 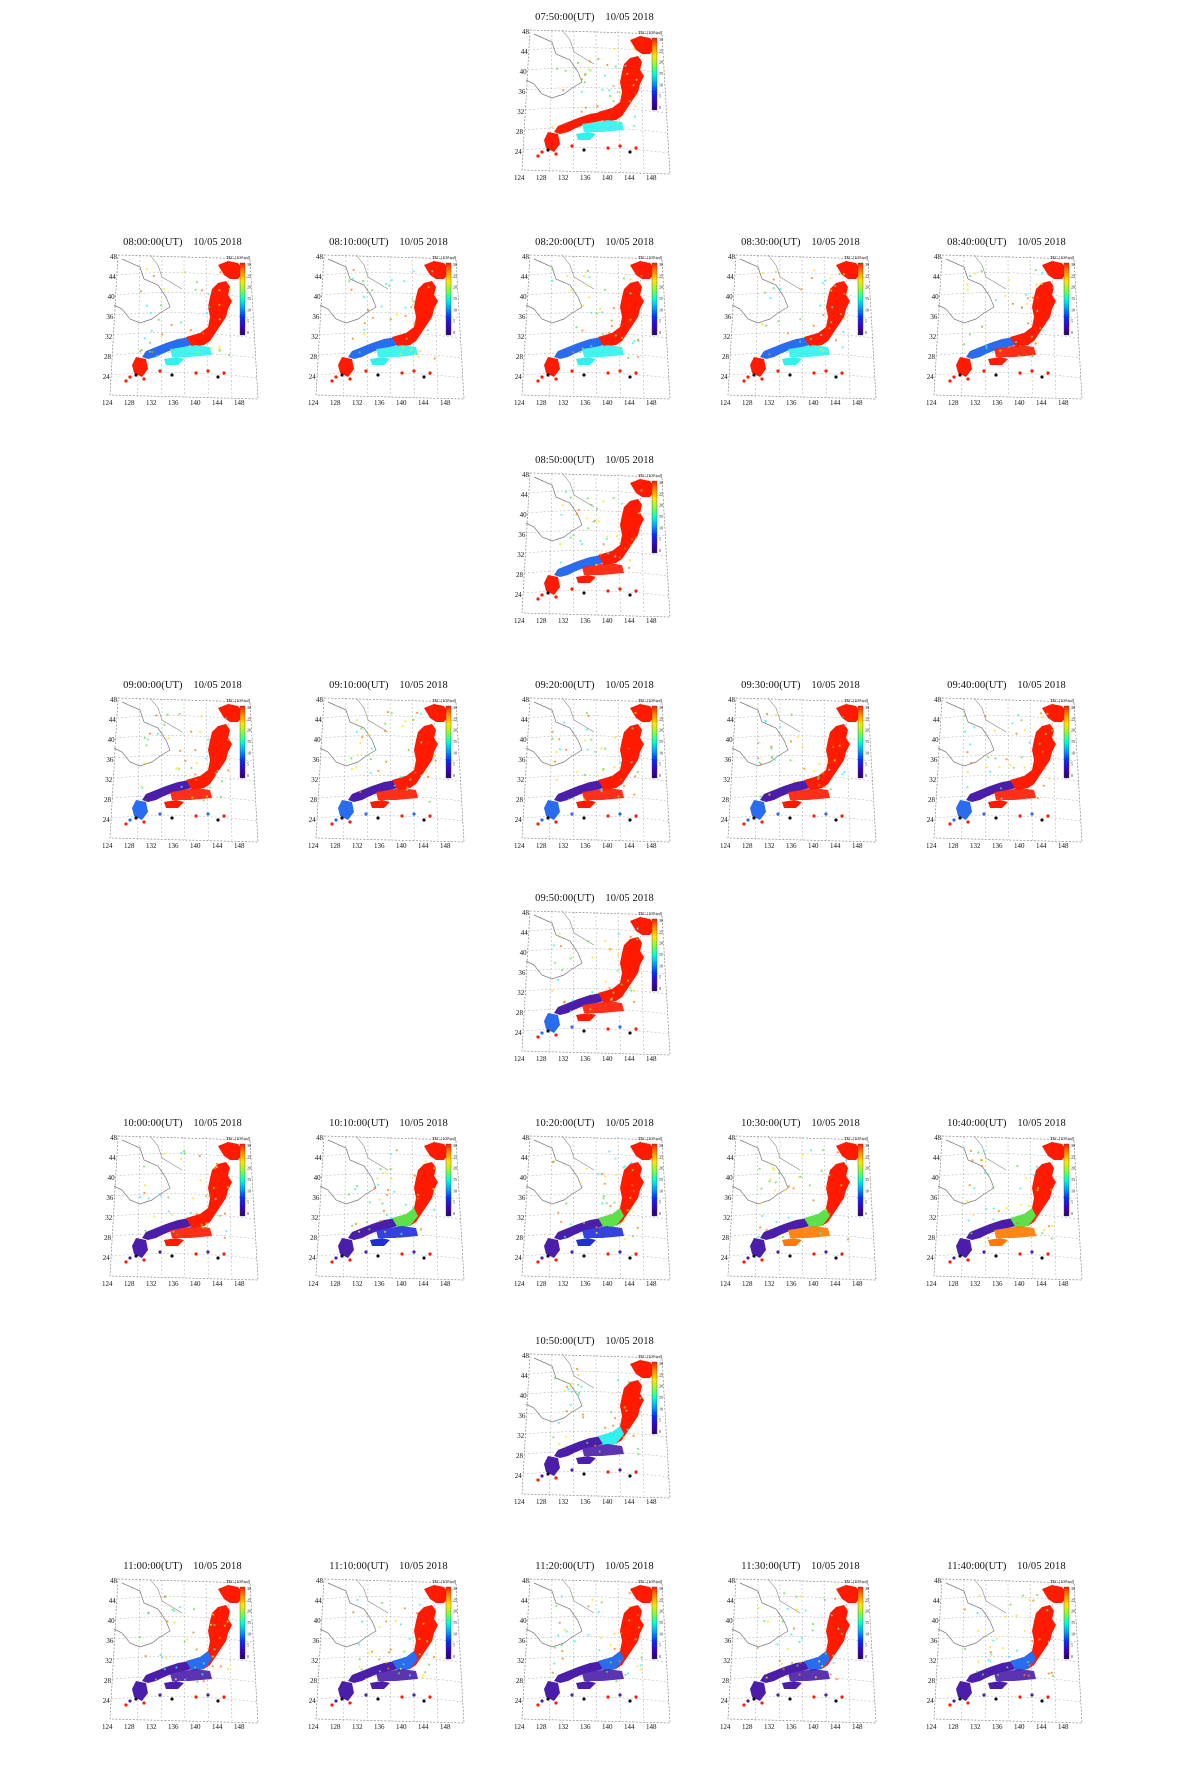 I want to click on lat-label: 48, so click(x=114, y=1138).